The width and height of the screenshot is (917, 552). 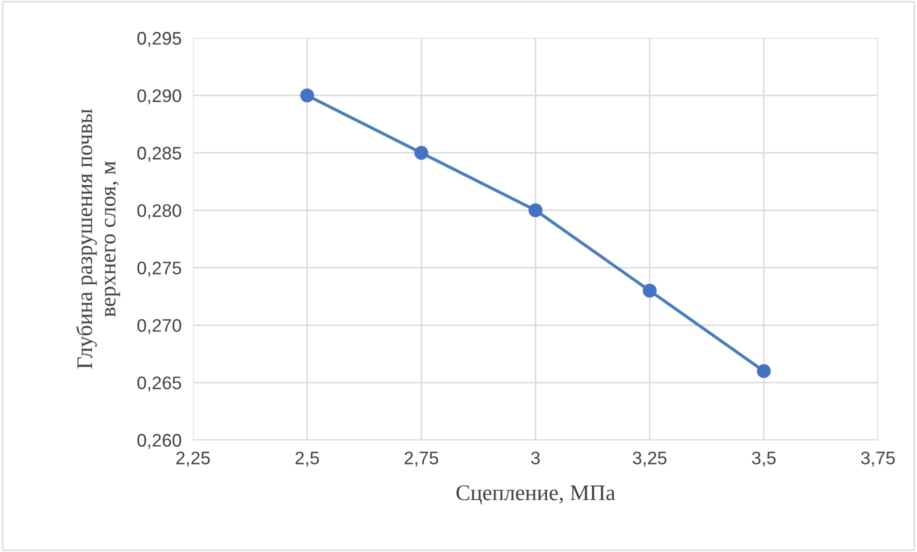 What do you see at coordinates (159, 326) in the screenshot?
I see `y-tick-label: 0,270` at bounding box center [159, 326].